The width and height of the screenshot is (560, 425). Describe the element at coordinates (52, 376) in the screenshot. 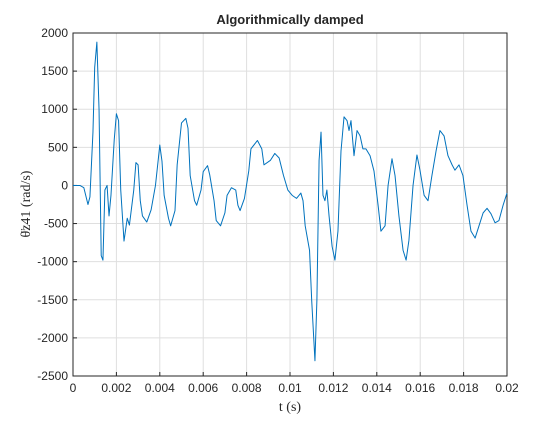

I see `y-tick-label: -2500` at that location.